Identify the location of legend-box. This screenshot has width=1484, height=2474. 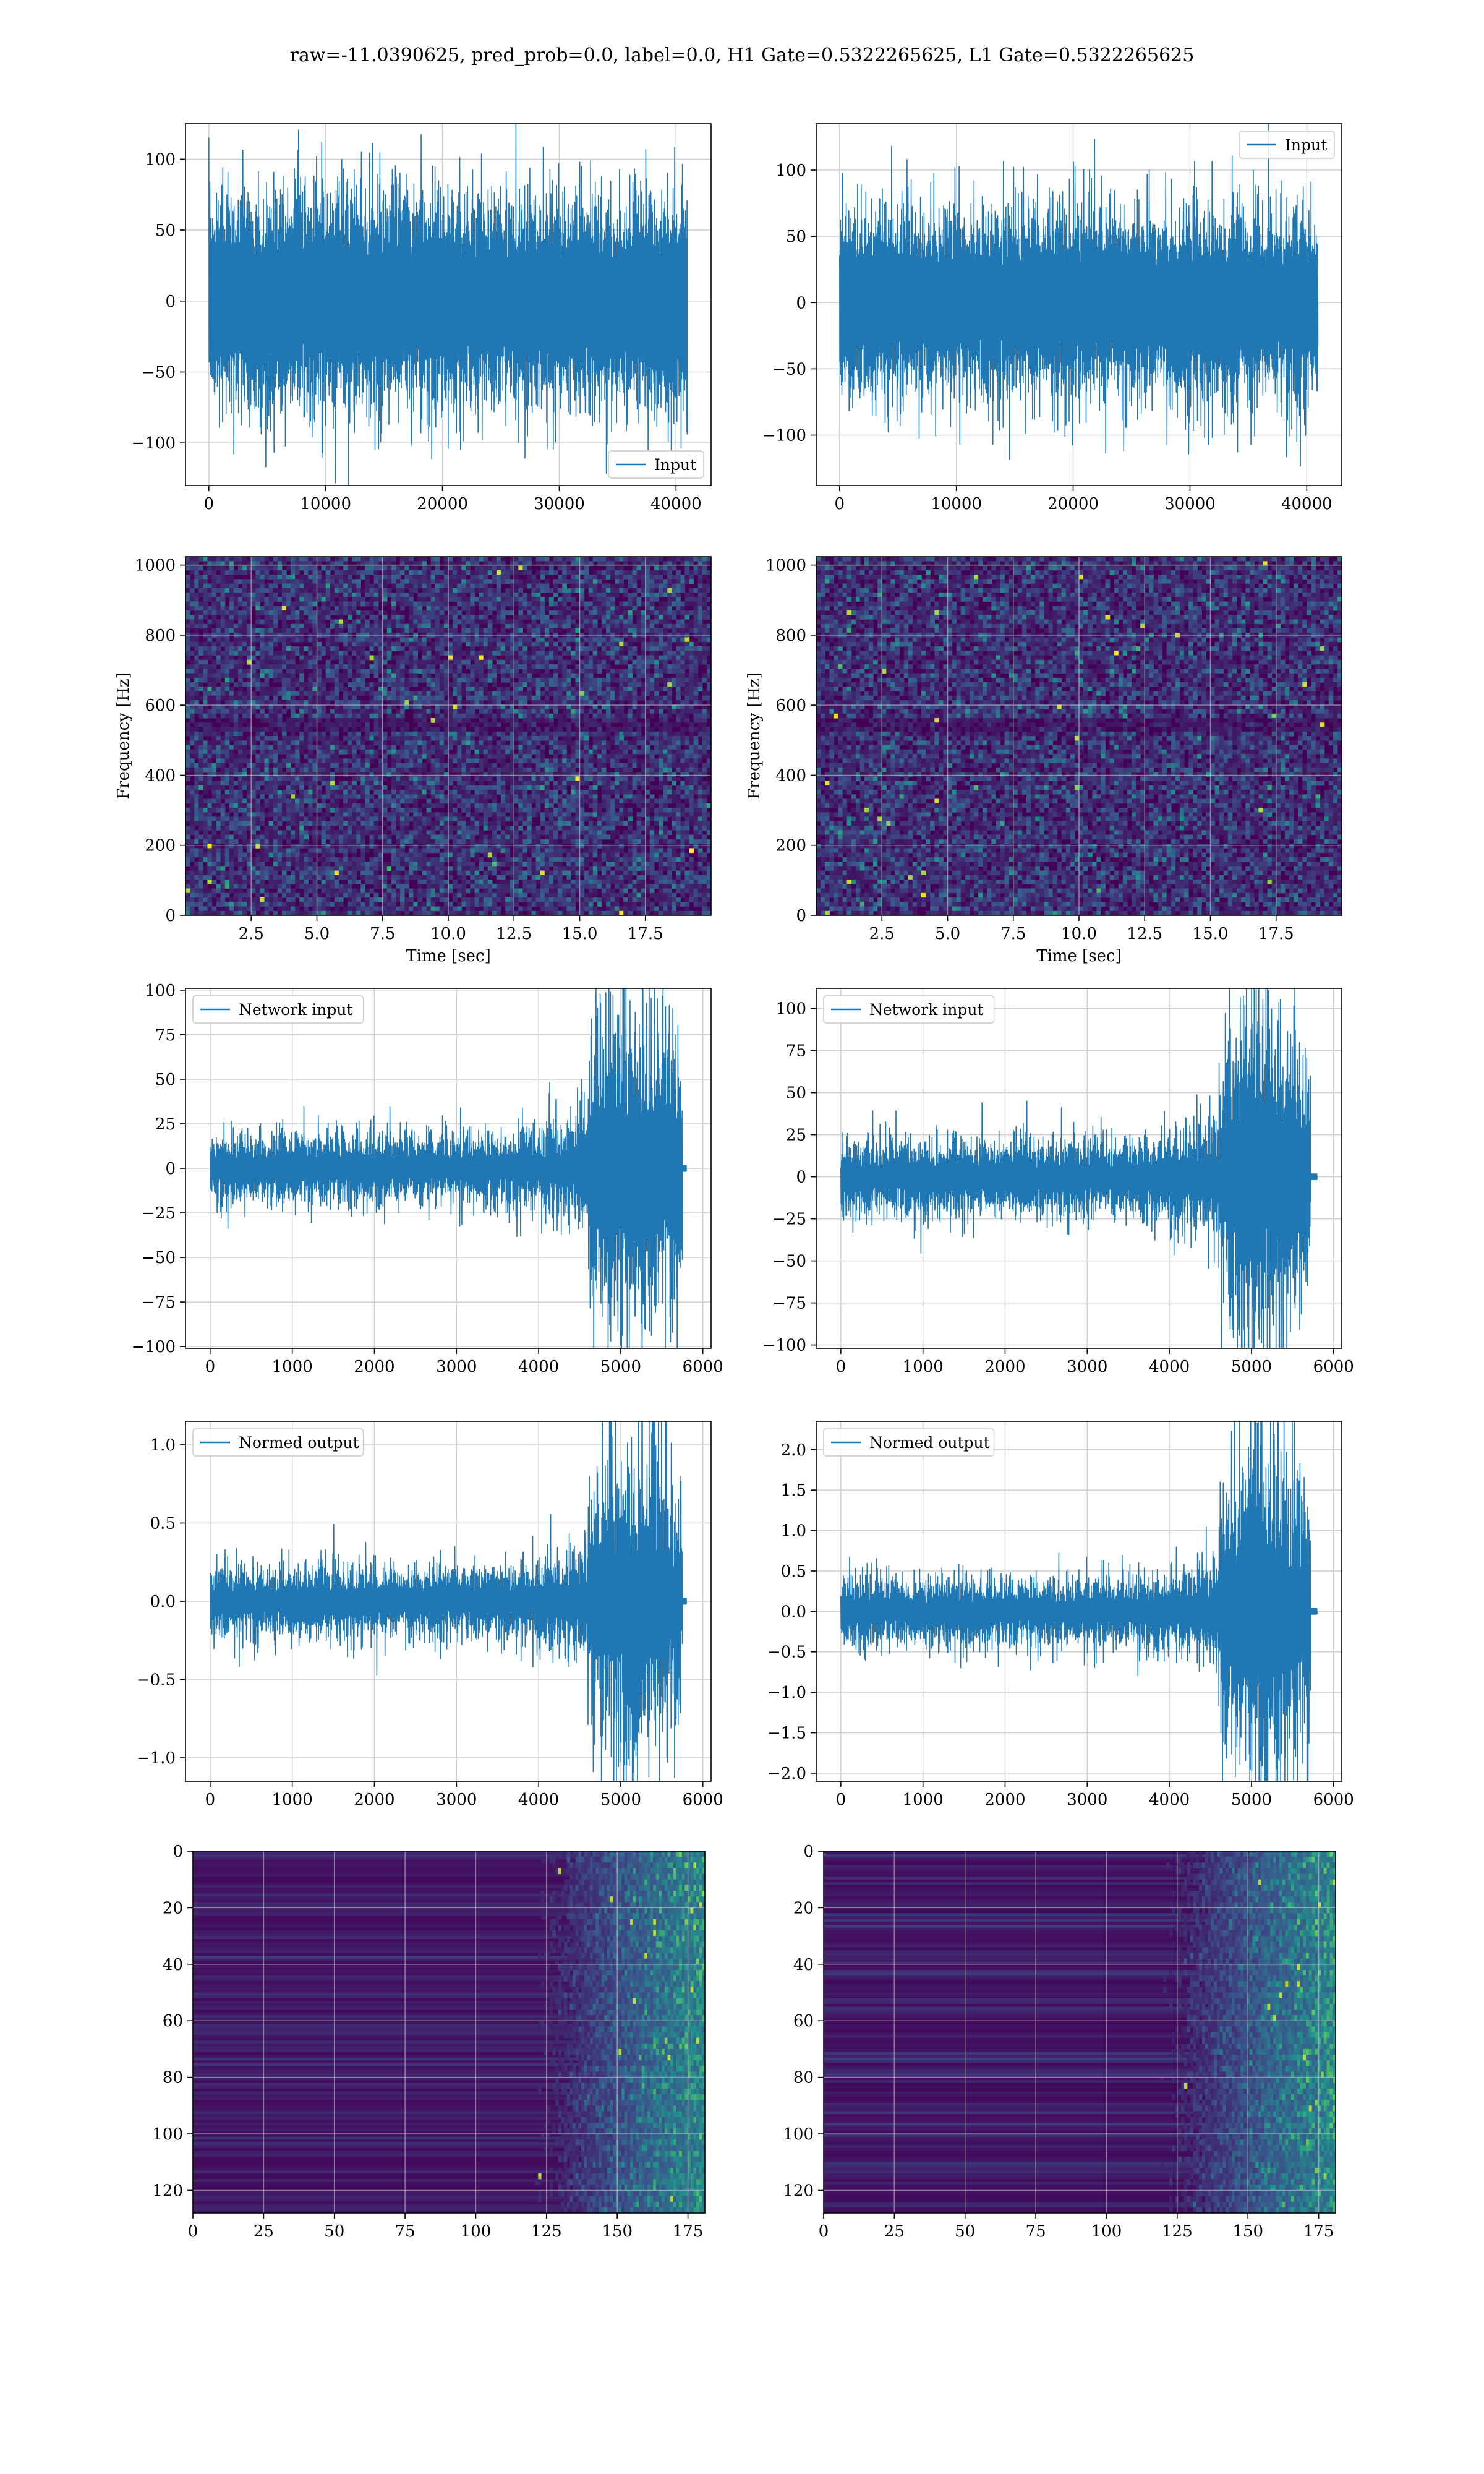
(1287, 145).